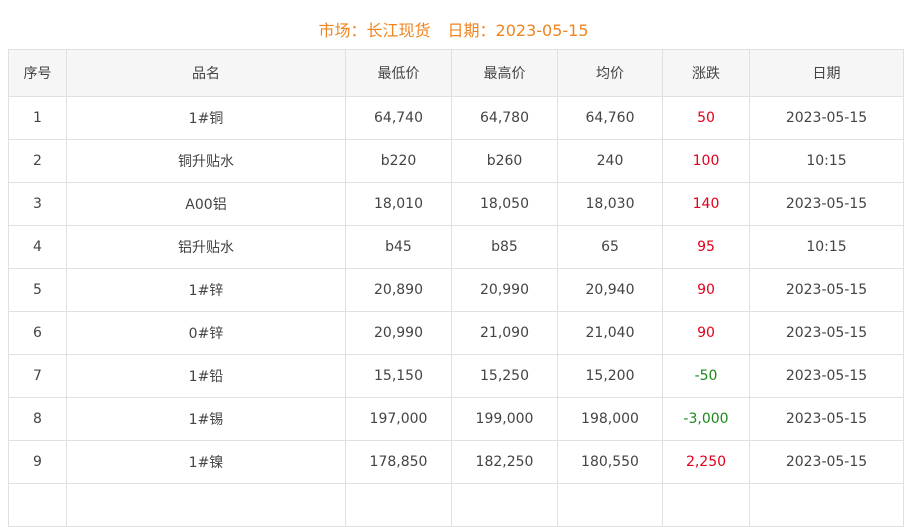  What do you see at coordinates (37, 247) in the screenshot?
I see `cell-no: 4` at bounding box center [37, 247].